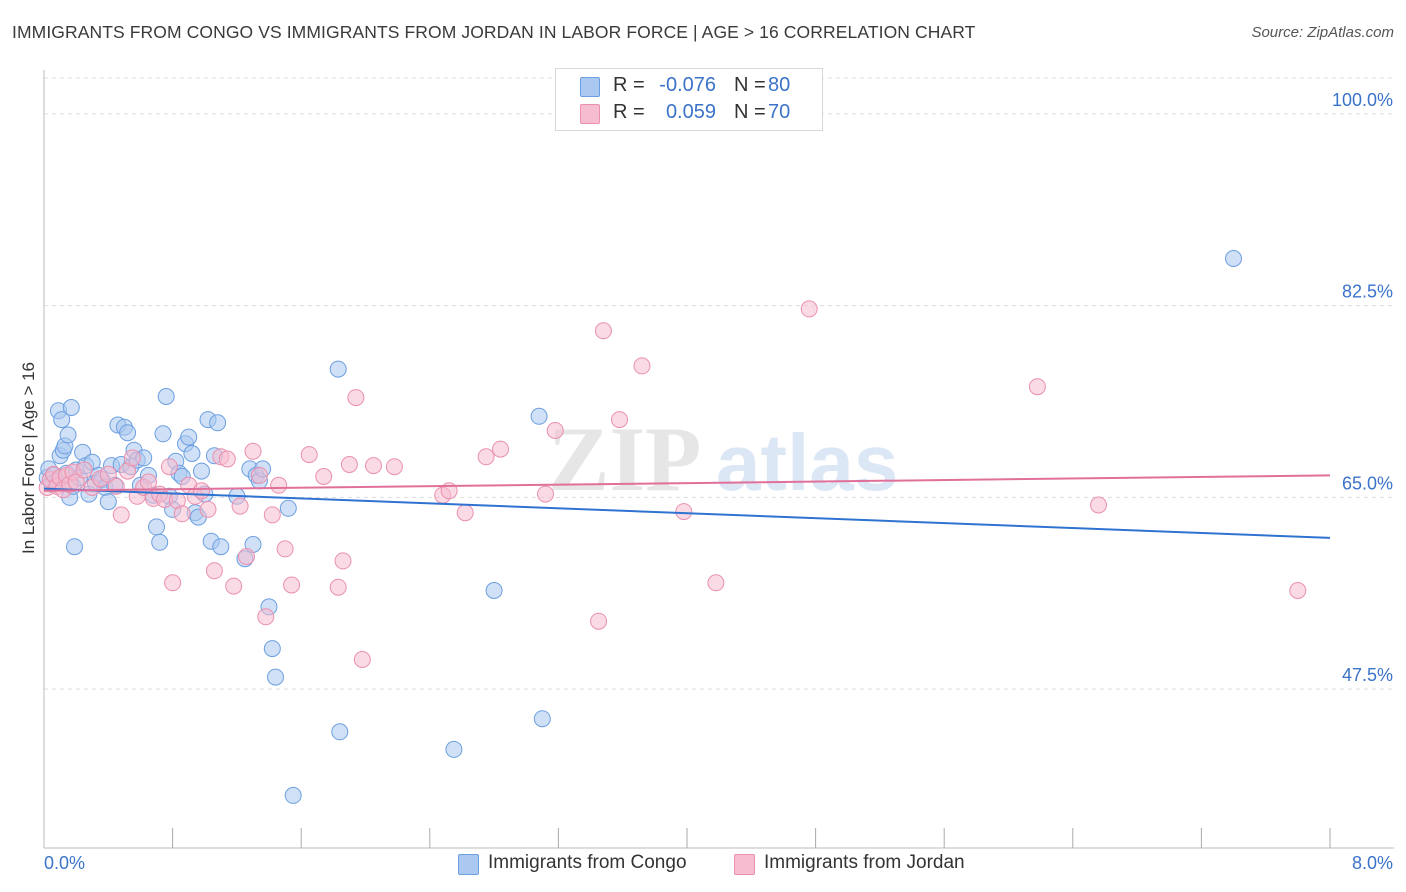 This screenshot has height=892, width=1406. Describe the element at coordinates (1367, 292) in the screenshot. I see `y-tick-label: 82.5%` at that location.